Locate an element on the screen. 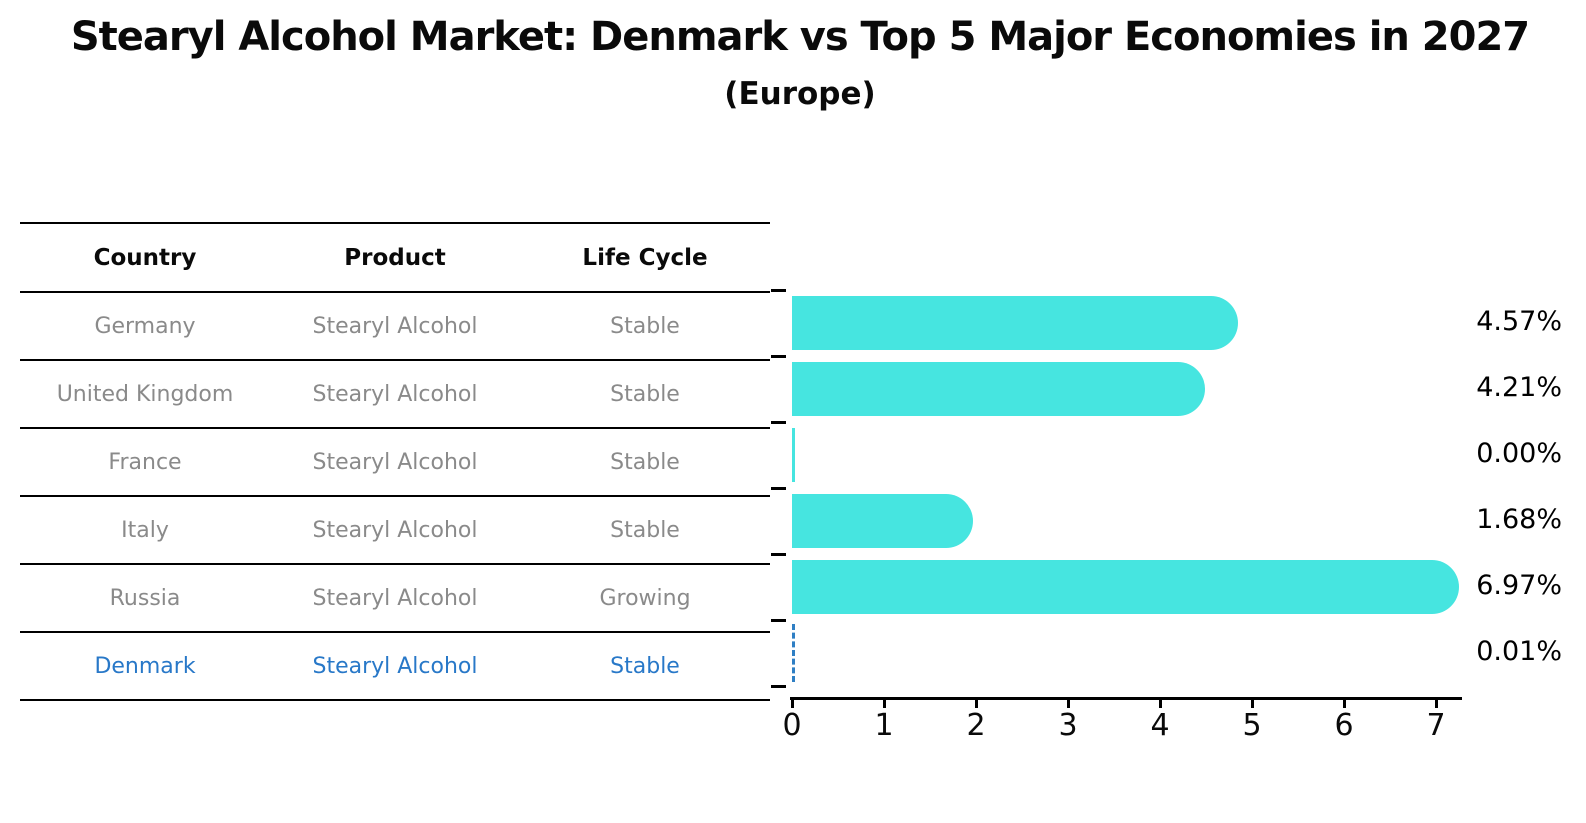 The height and width of the screenshot is (823, 1586). table-row-denmark-highlighted: Denmark Stearyl Alcohol Stable is located at coordinates (395, 667).